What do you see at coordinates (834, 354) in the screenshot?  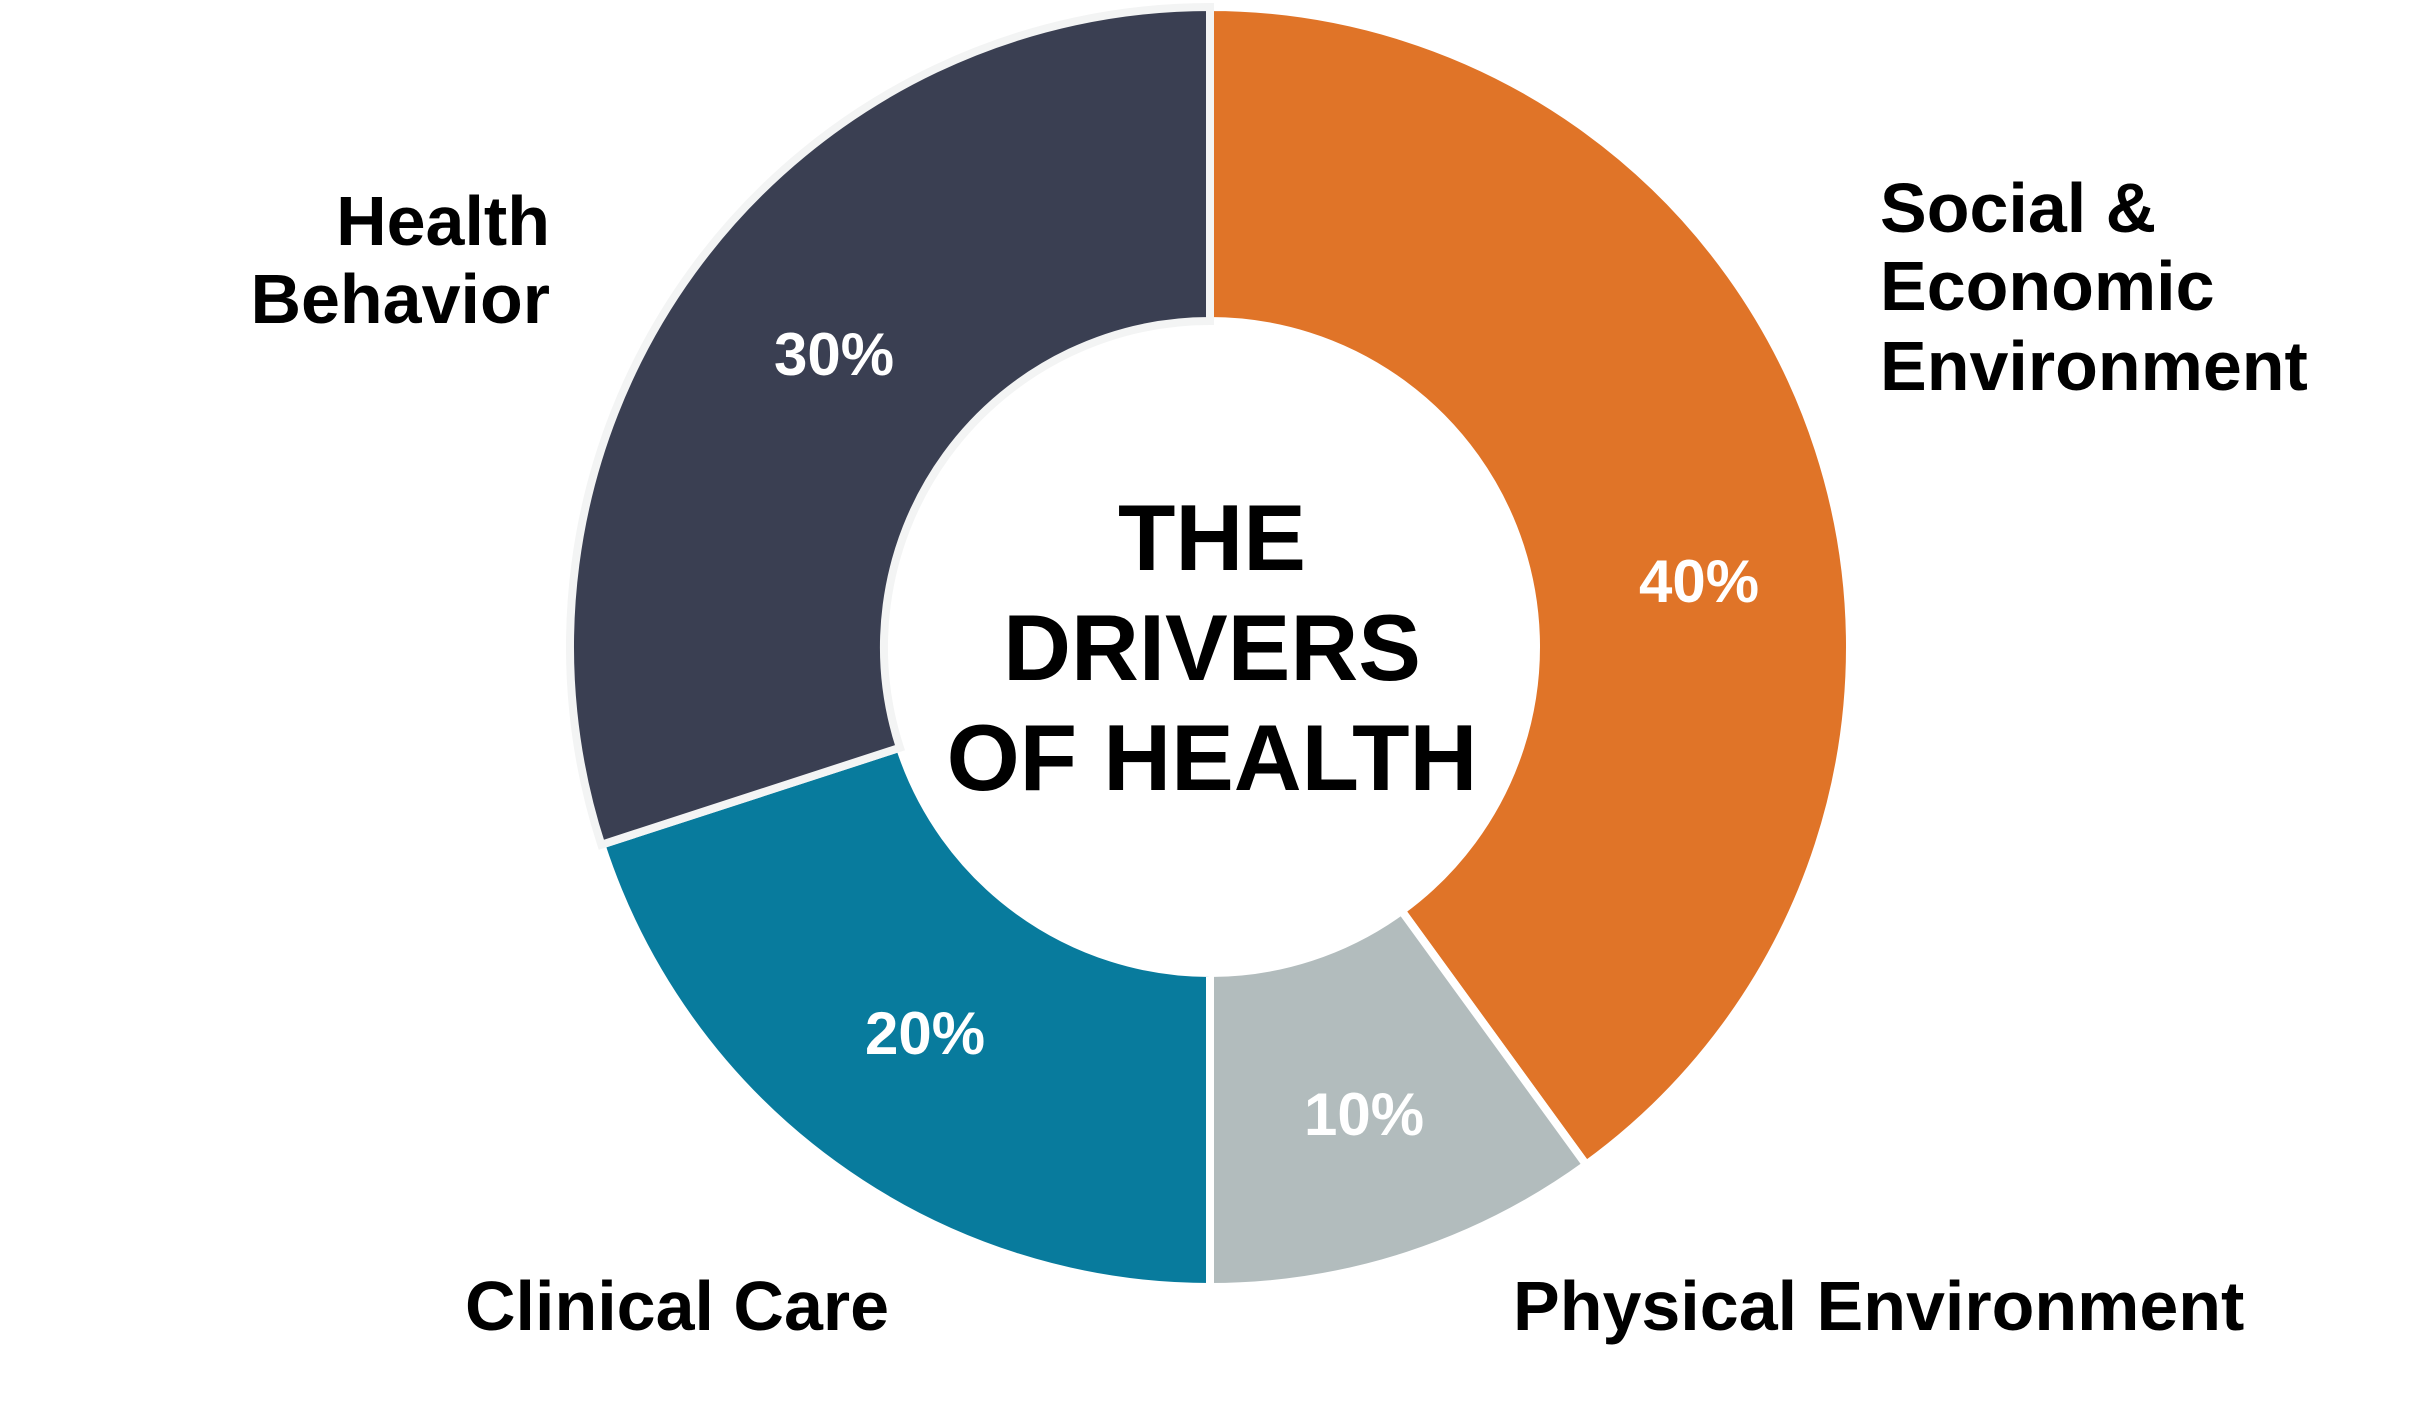 I see `value-label-health-behavior: 30%` at bounding box center [834, 354].